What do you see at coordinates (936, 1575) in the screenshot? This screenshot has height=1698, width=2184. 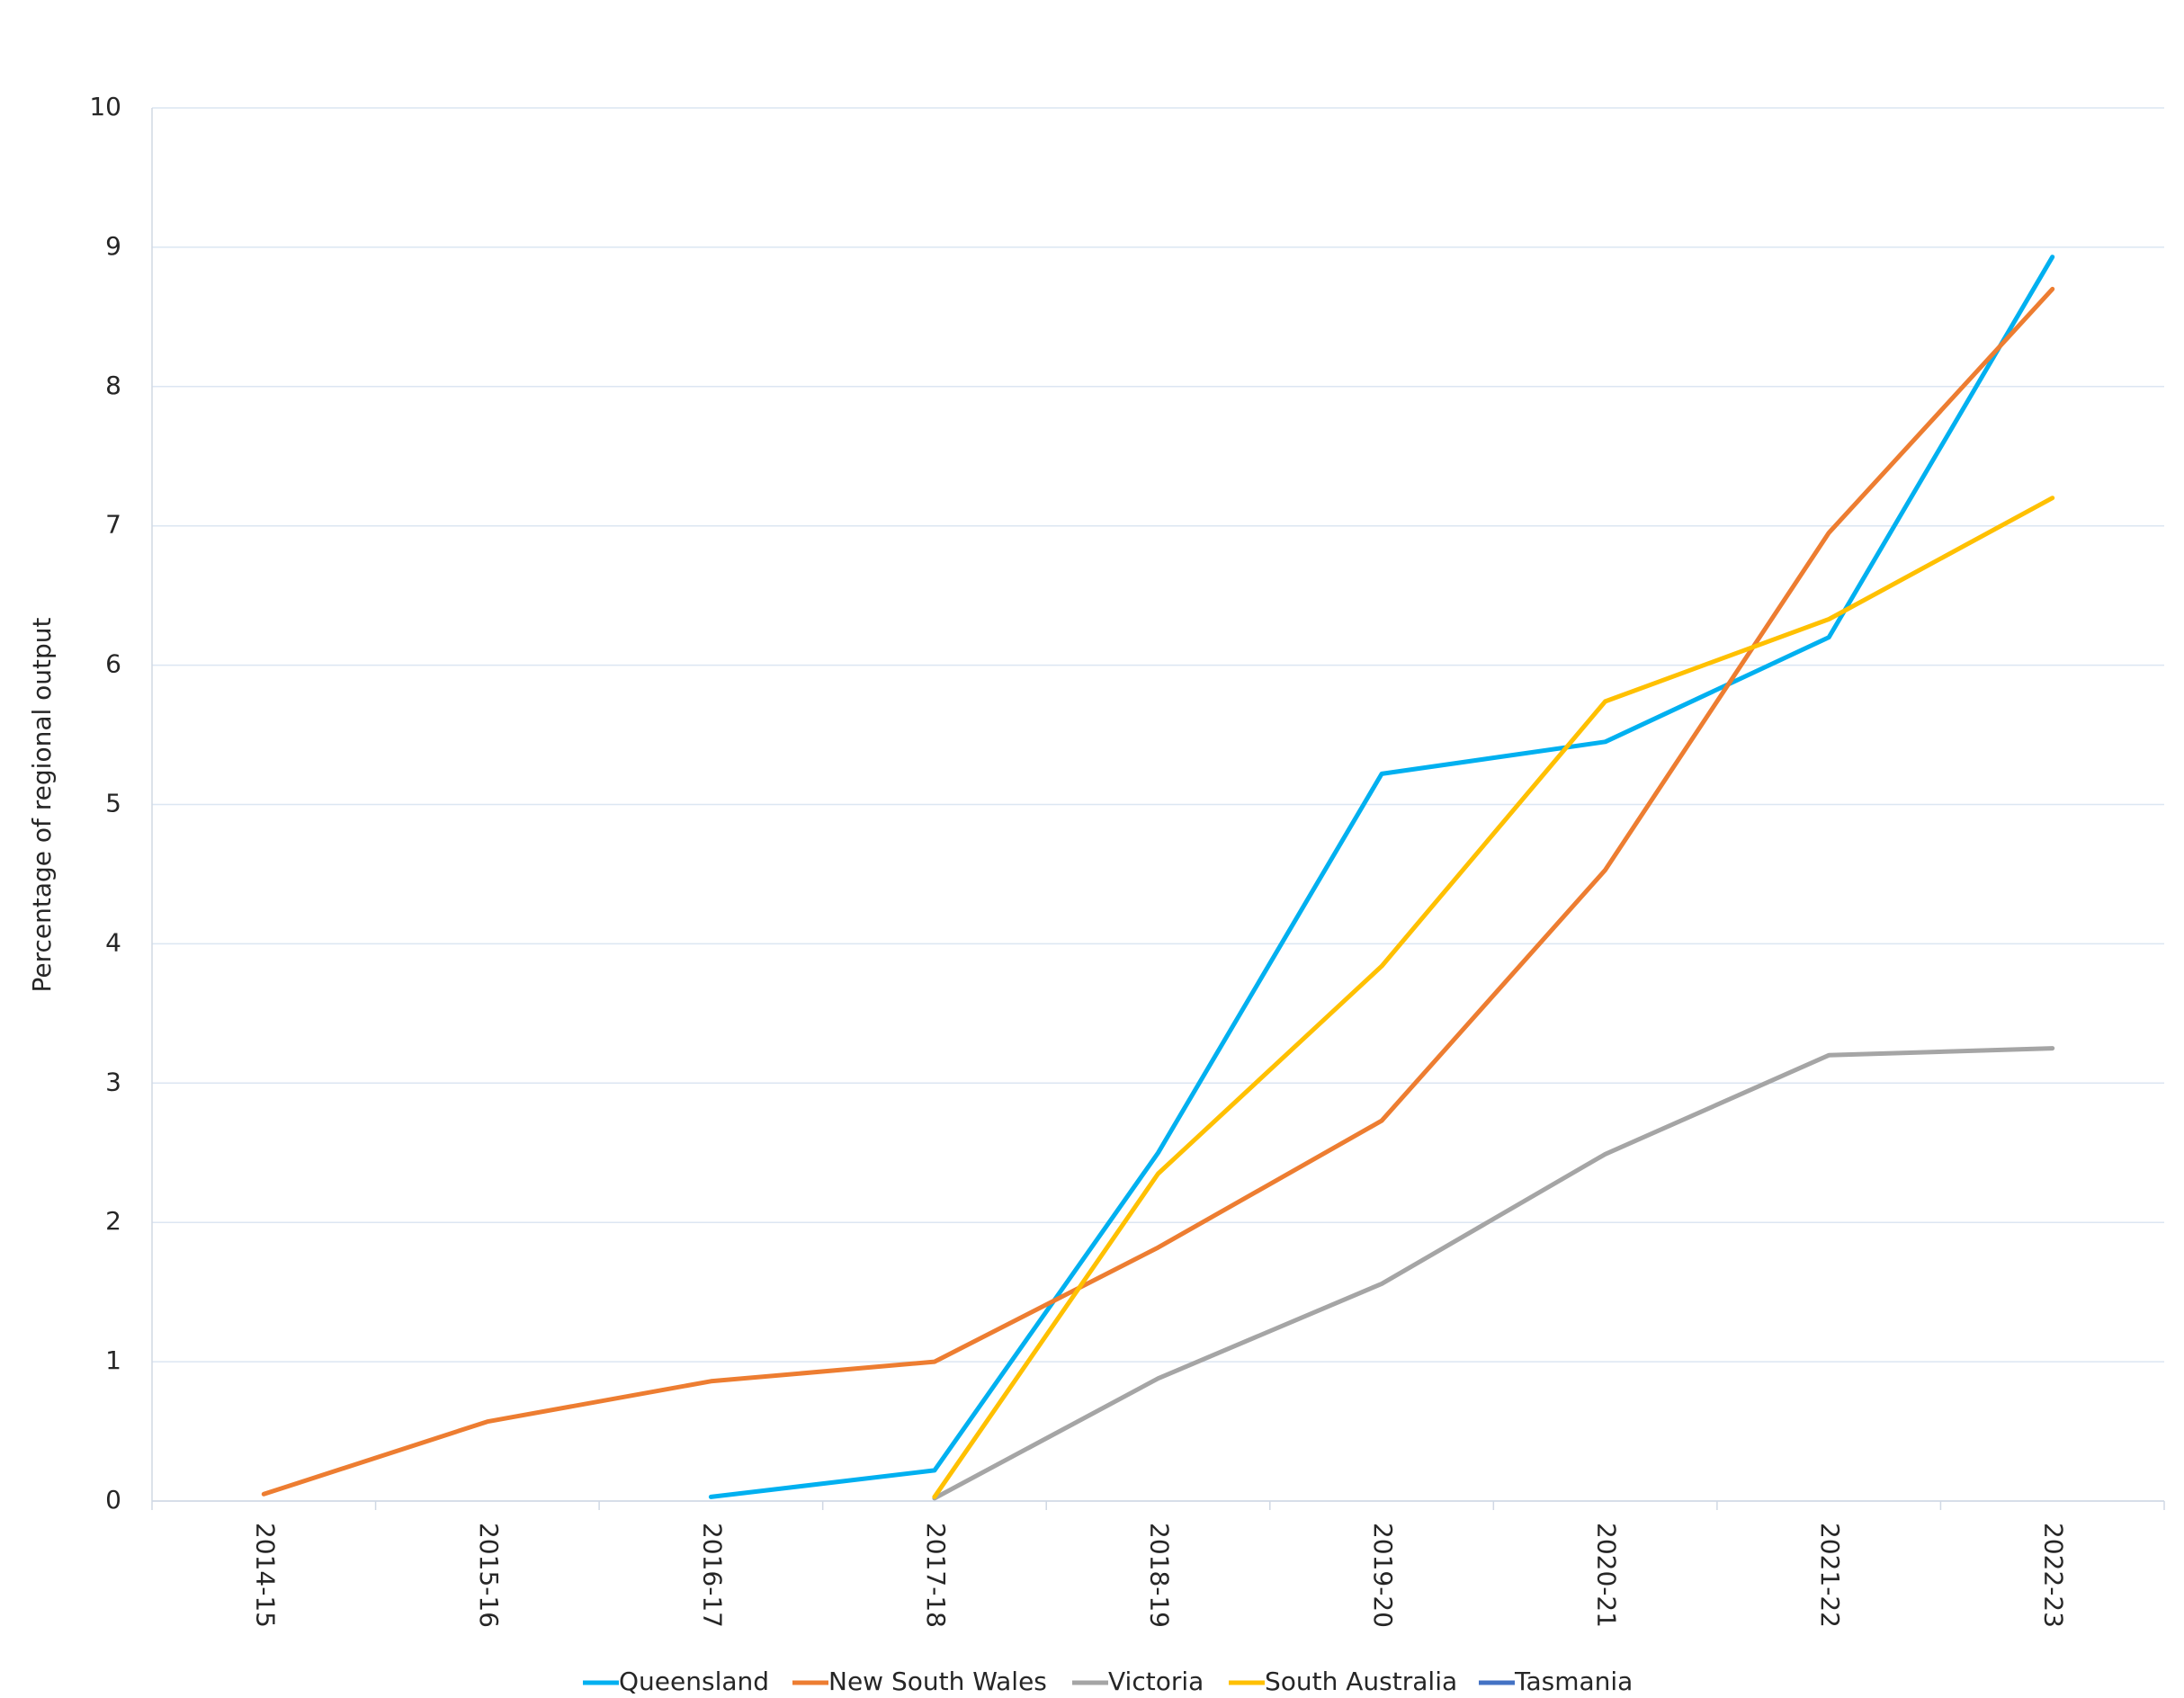 I see `x-tick-label: 2017-18` at bounding box center [936, 1575].